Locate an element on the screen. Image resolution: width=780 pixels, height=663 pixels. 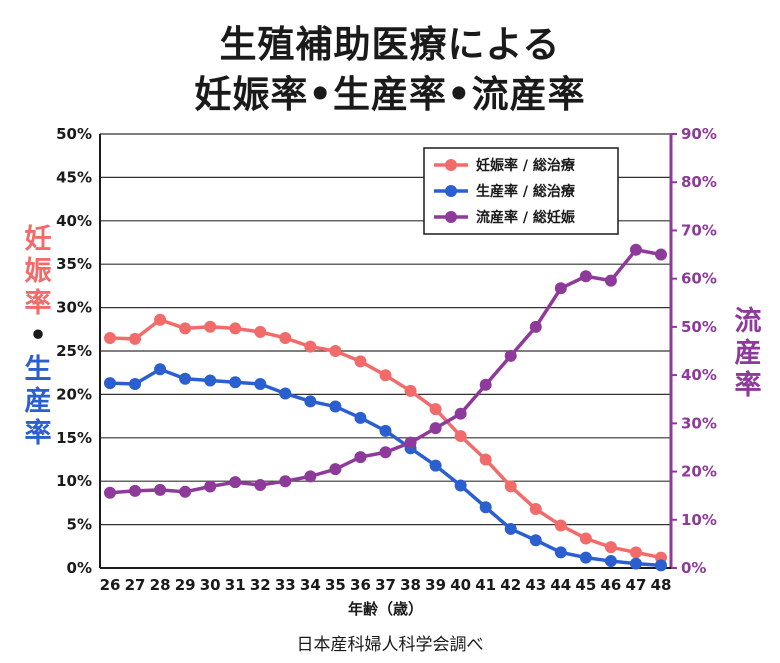
y-left-tick-label: 30% is located at coordinates (74, 308).